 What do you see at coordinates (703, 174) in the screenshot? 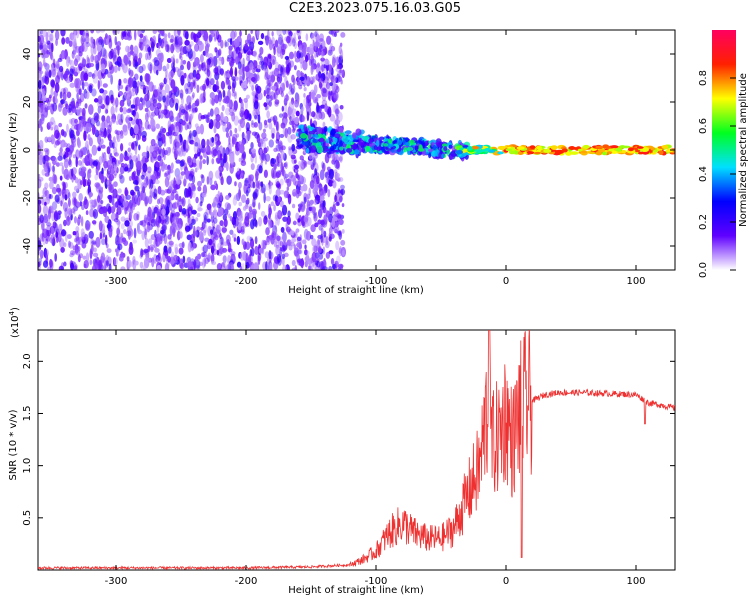
I see `colorbar-tick-label: 0.4` at bounding box center [703, 174].